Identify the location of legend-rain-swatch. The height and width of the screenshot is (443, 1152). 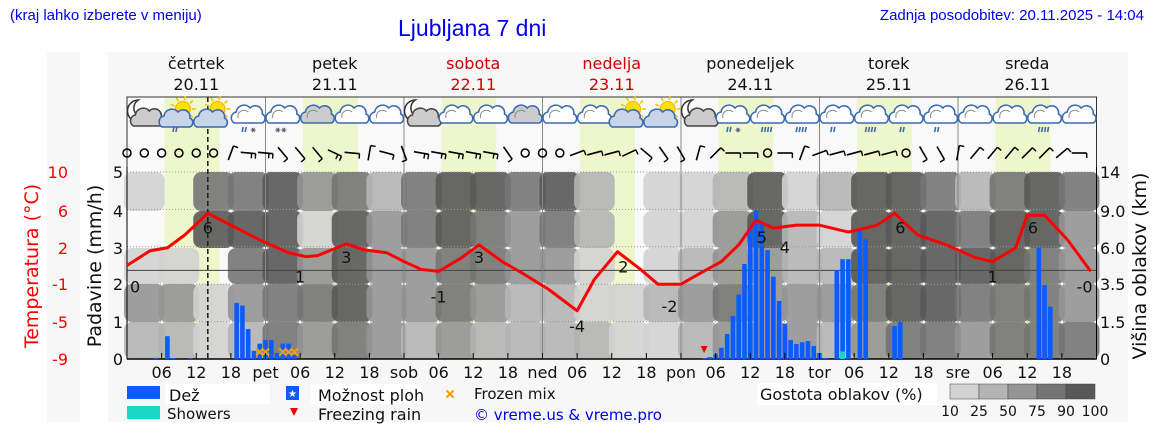
(143, 392).